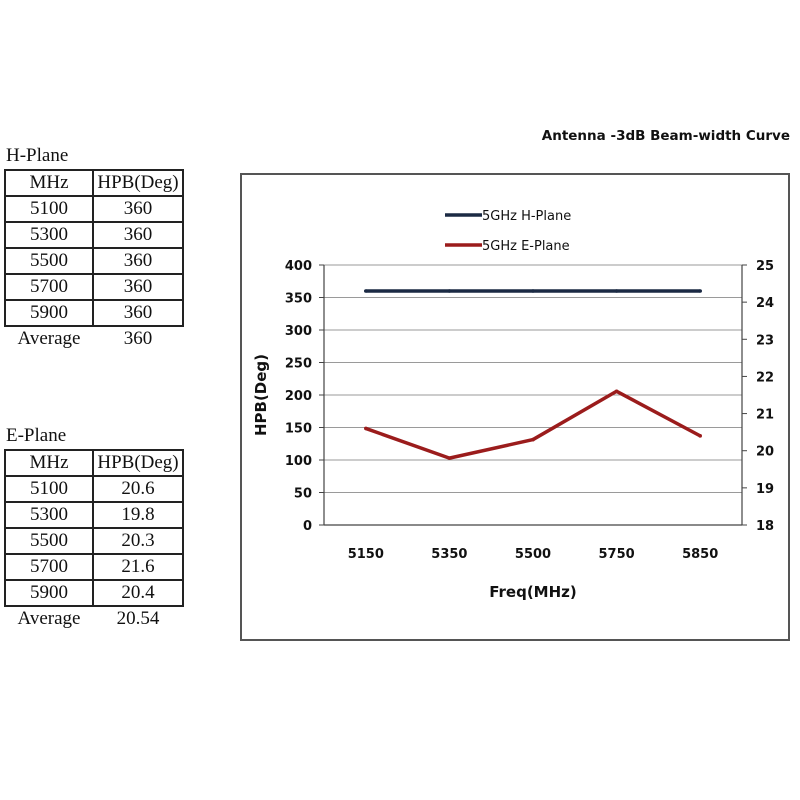 The image size is (800, 800). What do you see at coordinates (366, 554) in the screenshot?
I see `x-tick-label: 5150` at bounding box center [366, 554].